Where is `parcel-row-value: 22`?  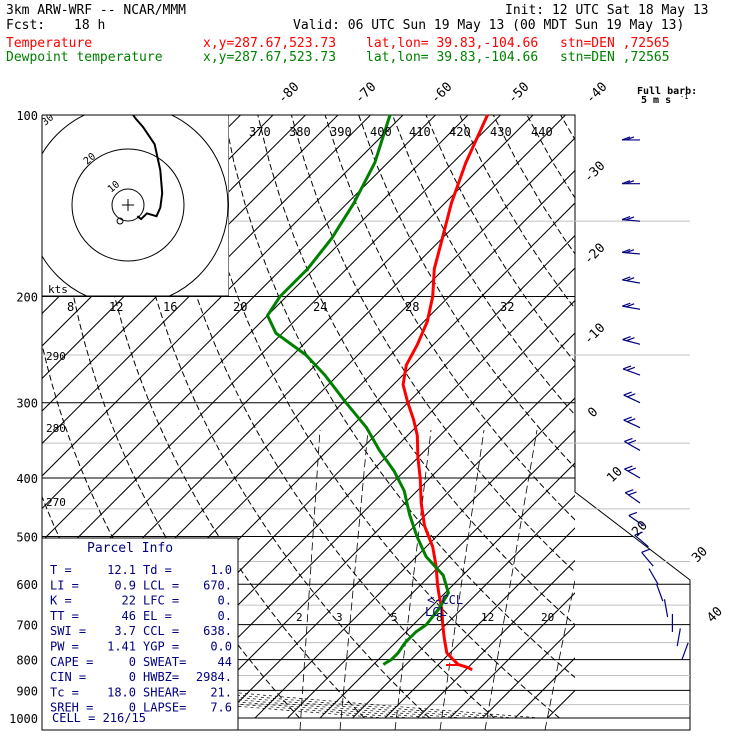 parcel-row-value: 22 is located at coordinates (129, 601).